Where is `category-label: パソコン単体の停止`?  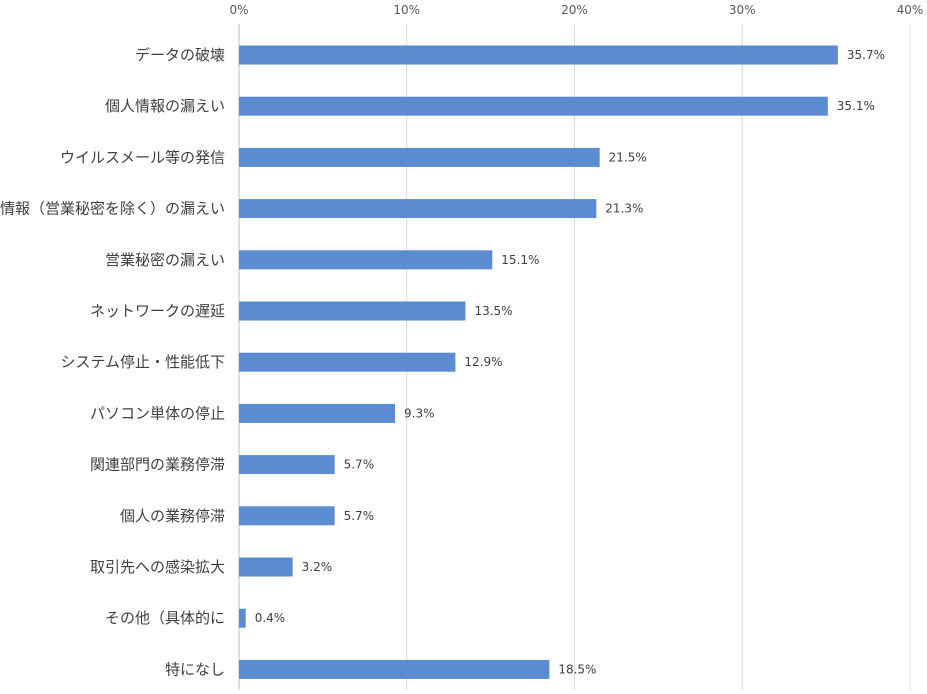 category-label: パソコン単体の停止 is located at coordinates (157, 413).